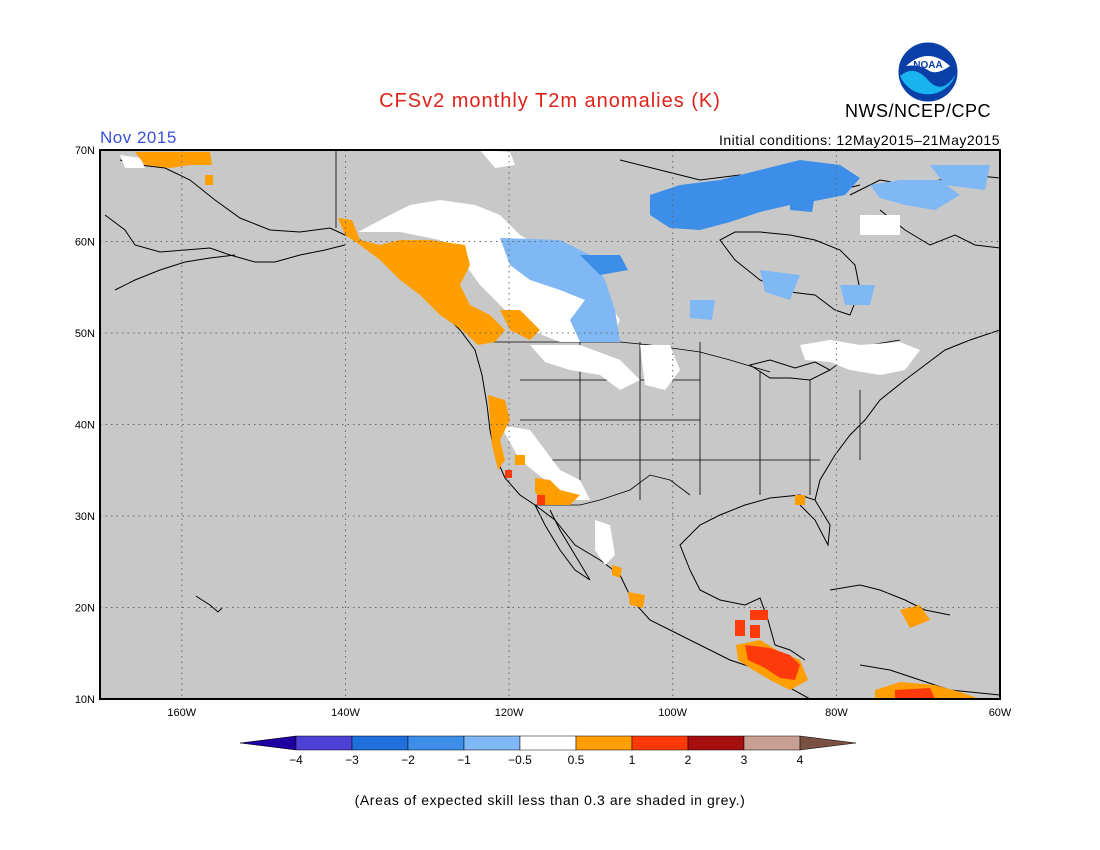  I want to click on colorbar-tick-label: −2, so click(408, 760).